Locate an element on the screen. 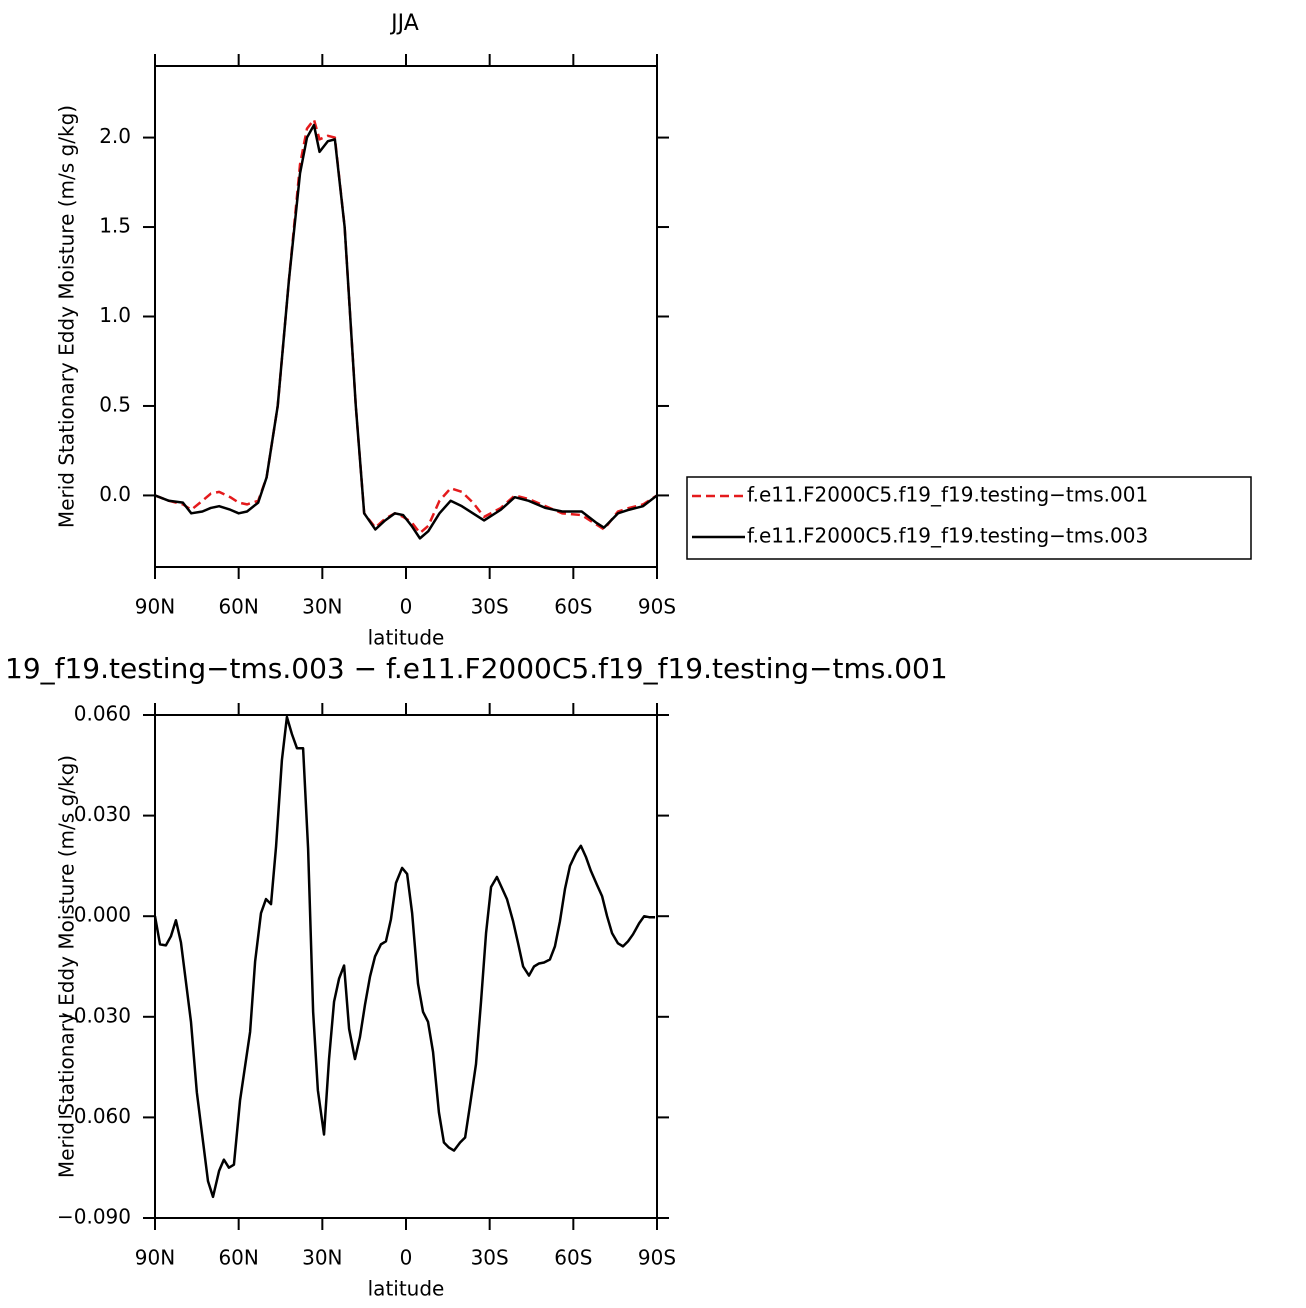 This screenshot has width=1306, height=1308. y-tick-label: 0.0 is located at coordinates (115, 494).